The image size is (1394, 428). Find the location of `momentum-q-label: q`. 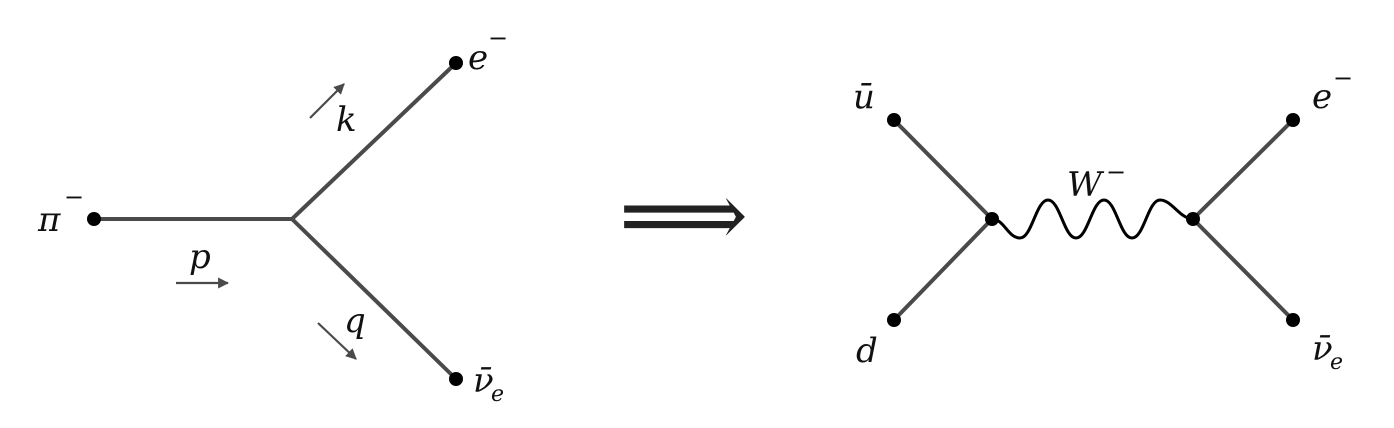

momentum-q-label: q is located at coordinates (355, 321).